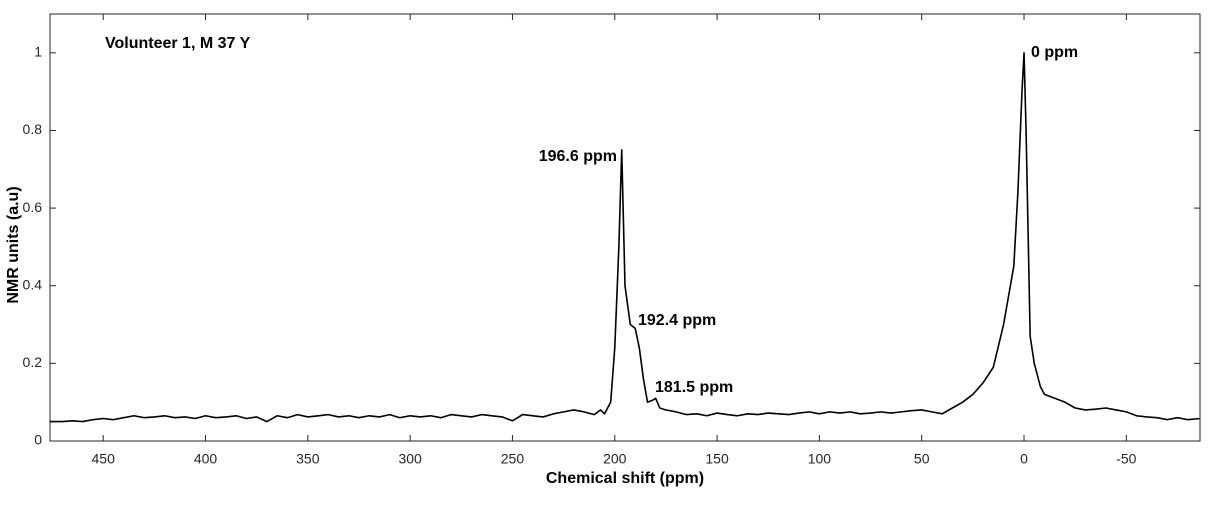  What do you see at coordinates (1126, 459) in the screenshot?
I see `x-tick-label: -50` at bounding box center [1126, 459].